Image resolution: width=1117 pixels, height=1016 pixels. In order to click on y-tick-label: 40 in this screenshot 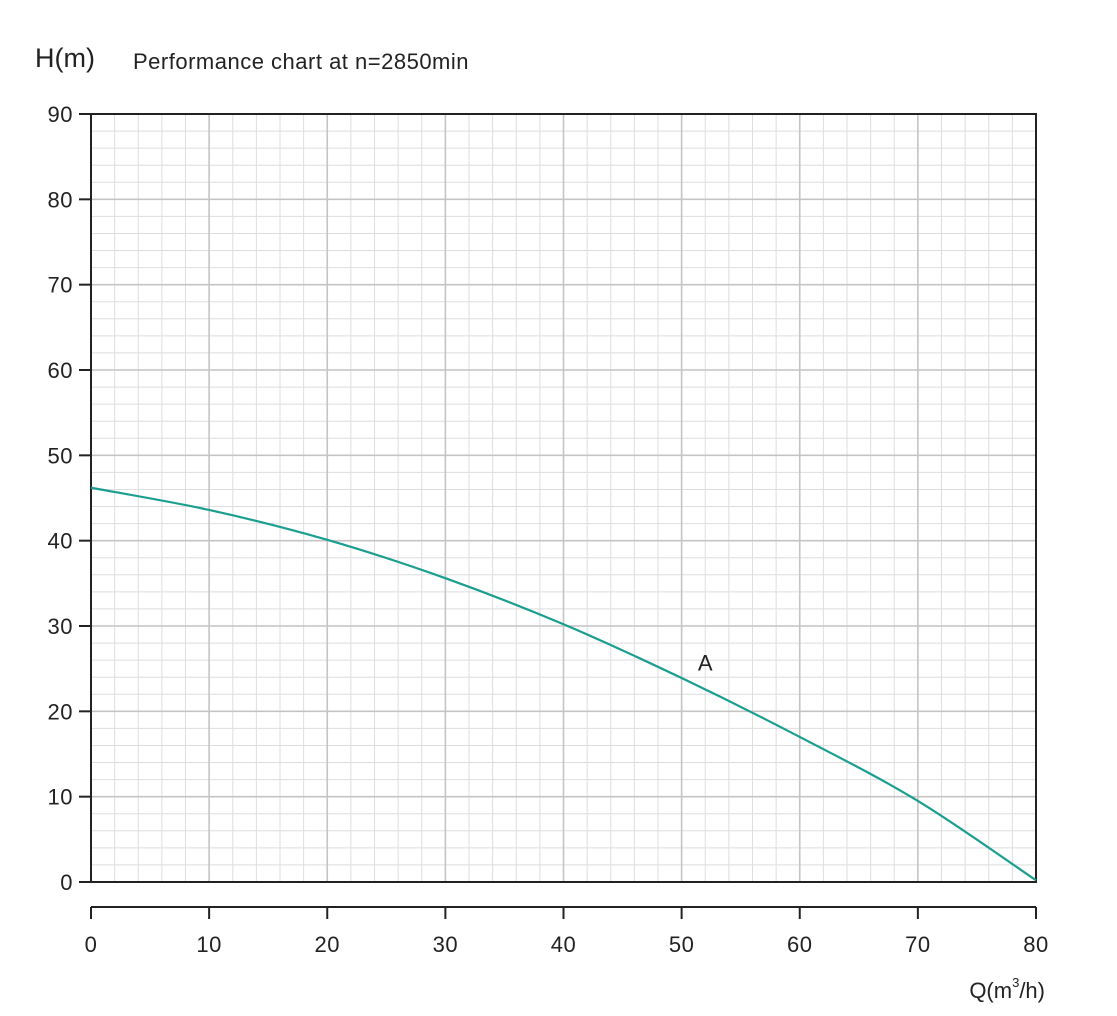, I will do `click(60, 541)`.